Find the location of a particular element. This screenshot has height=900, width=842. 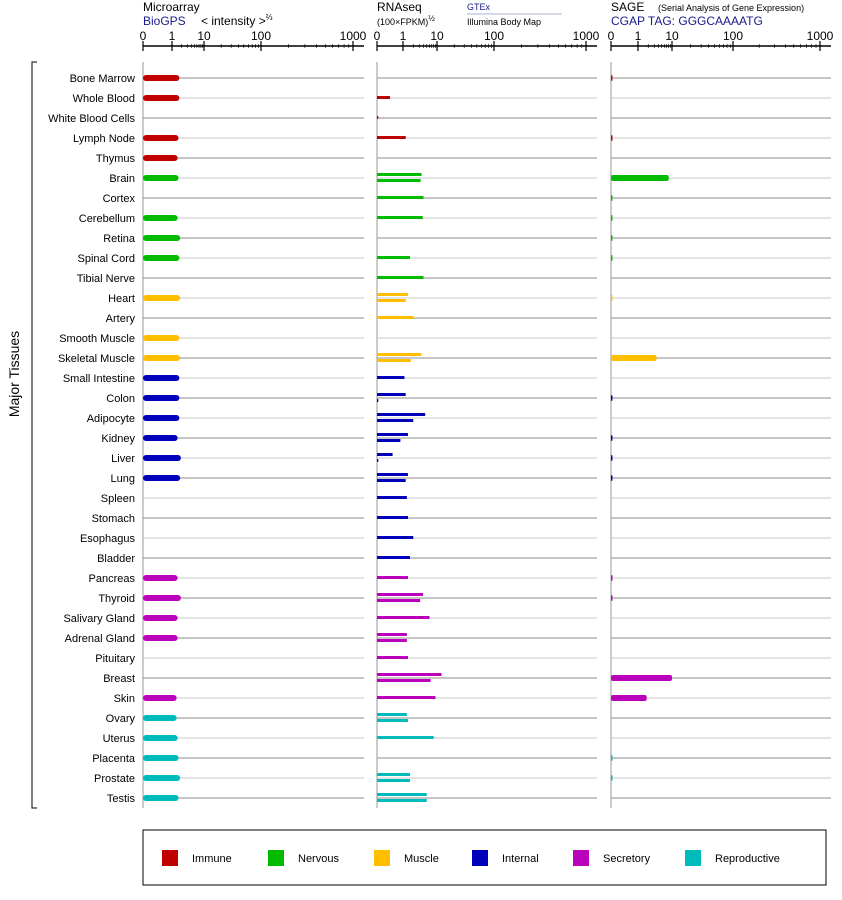

tissue-row: Uterus is located at coordinates (467, 739).